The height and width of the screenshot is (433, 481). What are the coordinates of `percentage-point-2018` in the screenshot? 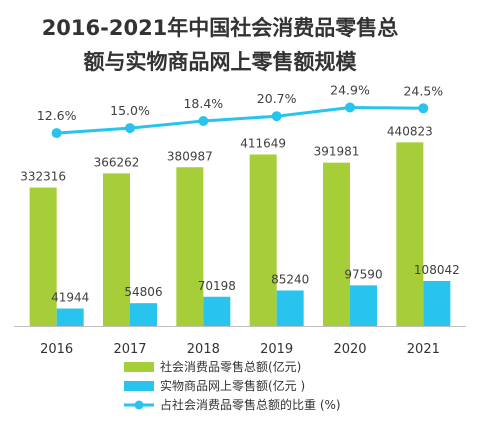 It's located at (203, 121).